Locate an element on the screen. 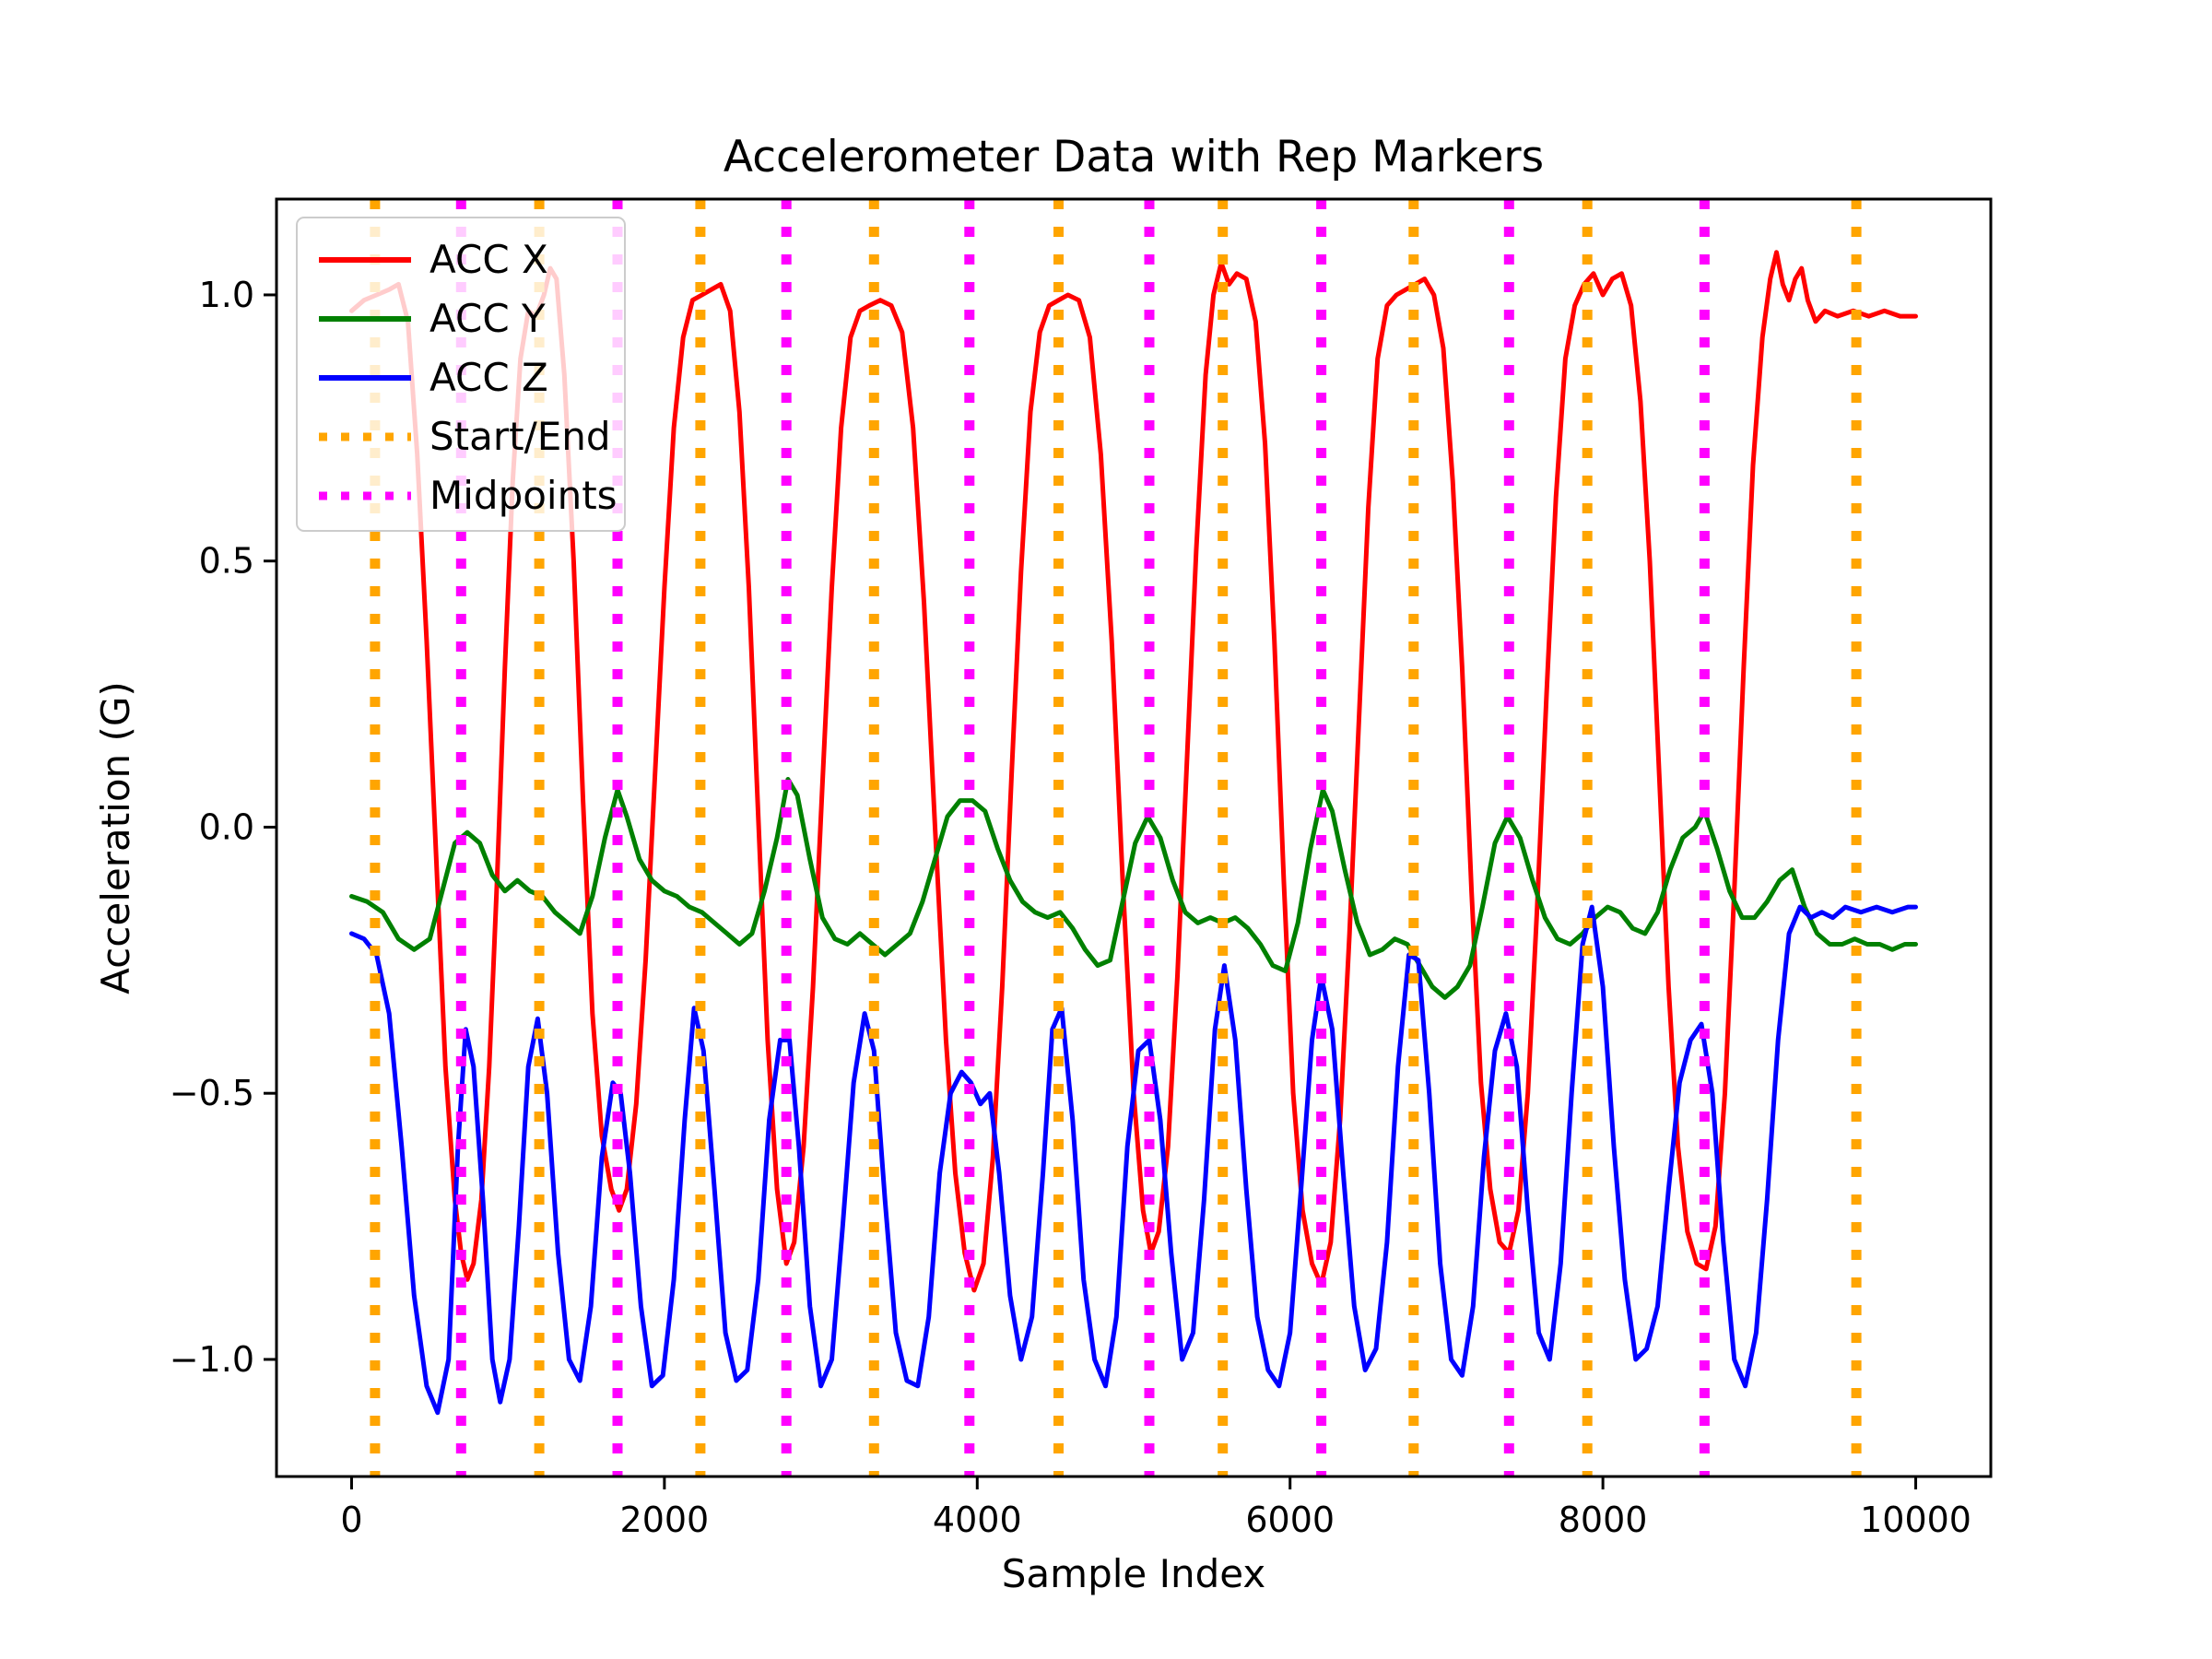 The width and height of the screenshot is (2212, 1659). y-axis-label: Acceleration (G) is located at coordinates (115, 837).